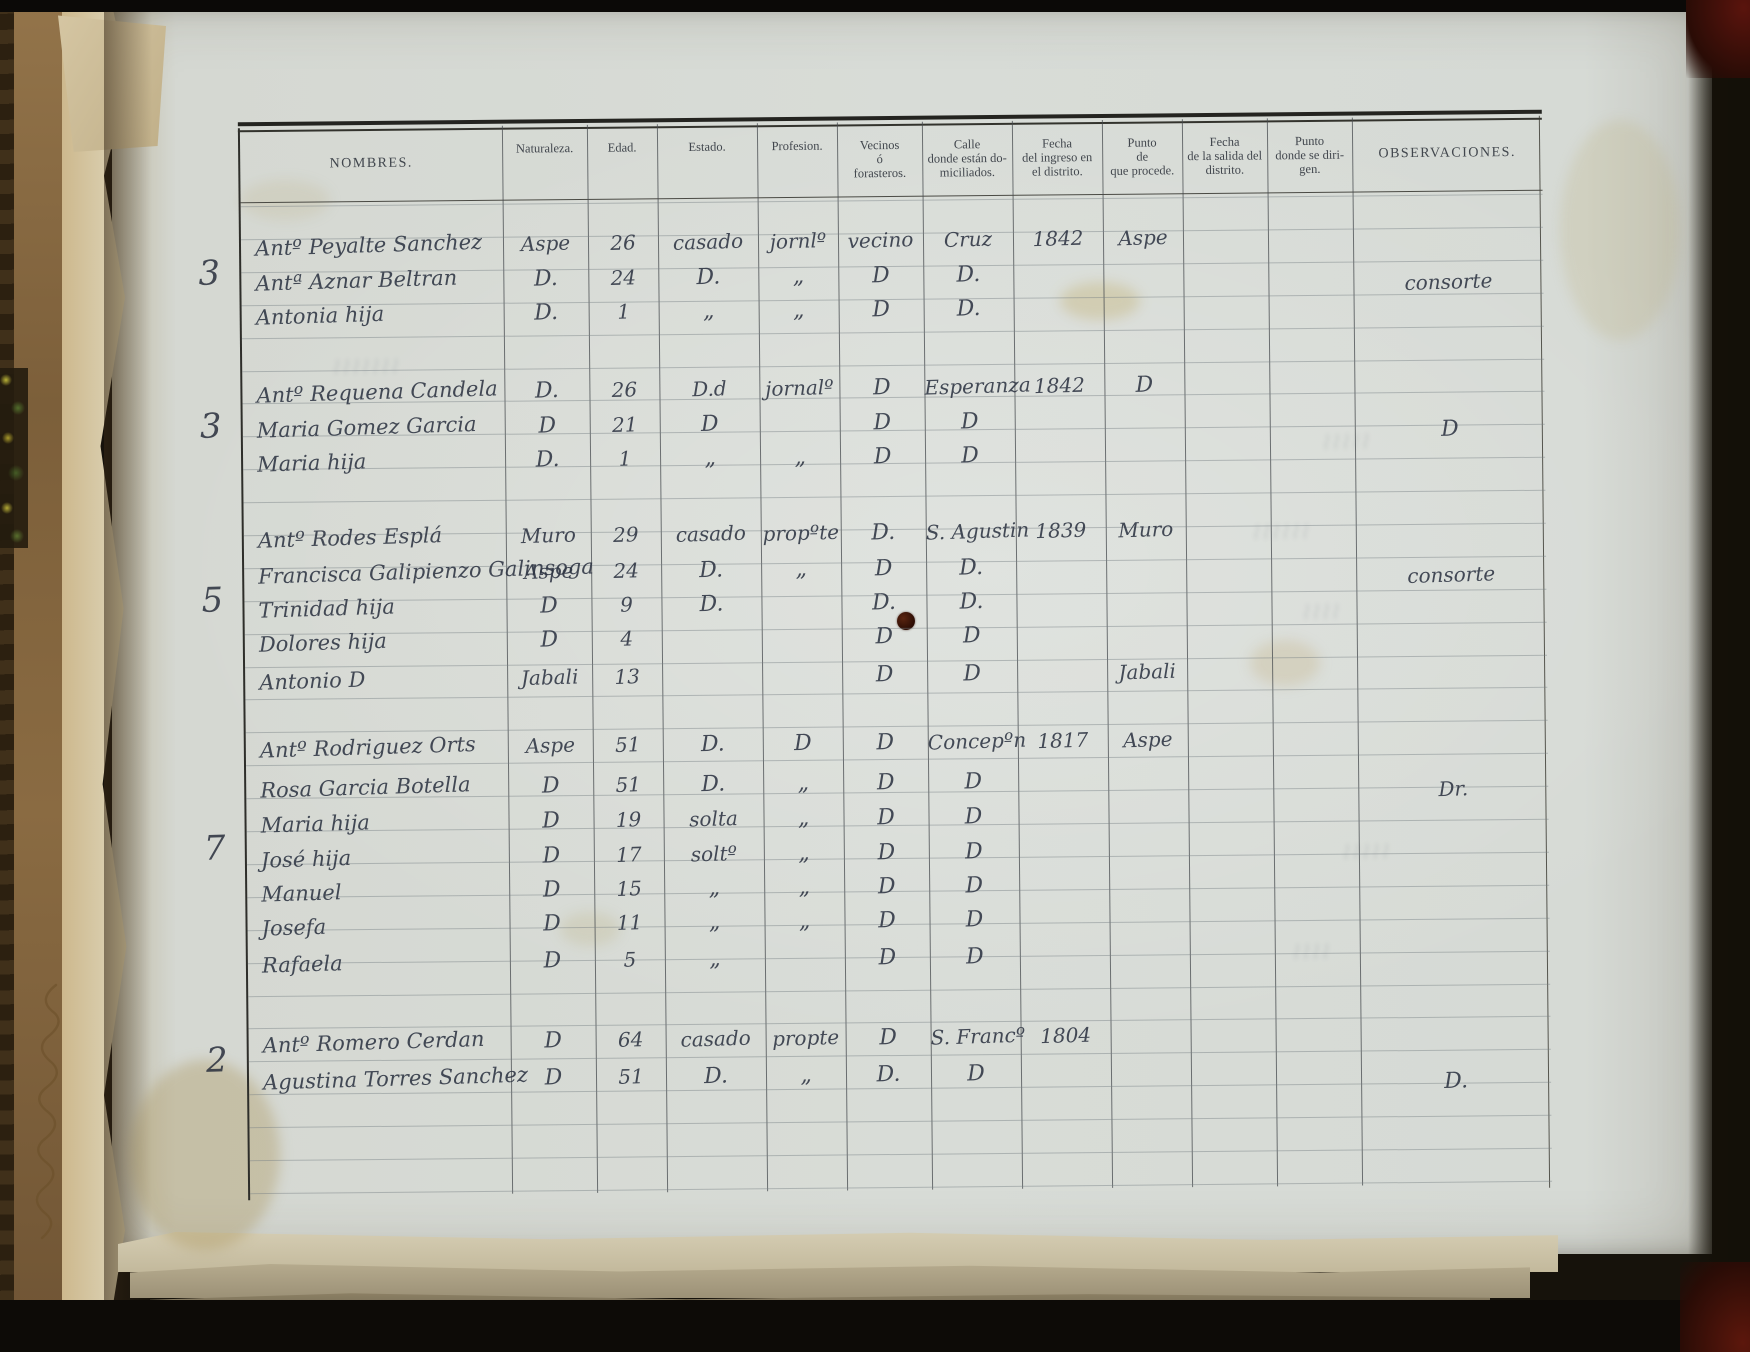  What do you see at coordinates (312, 681) in the screenshot?
I see `register-cell-name: Antonio D` at bounding box center [312, 681].